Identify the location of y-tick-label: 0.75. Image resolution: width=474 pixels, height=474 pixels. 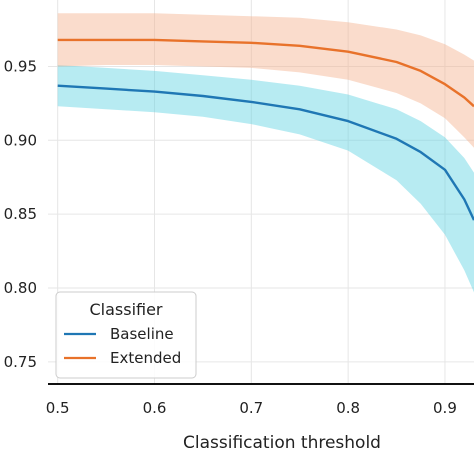
(20, 362).